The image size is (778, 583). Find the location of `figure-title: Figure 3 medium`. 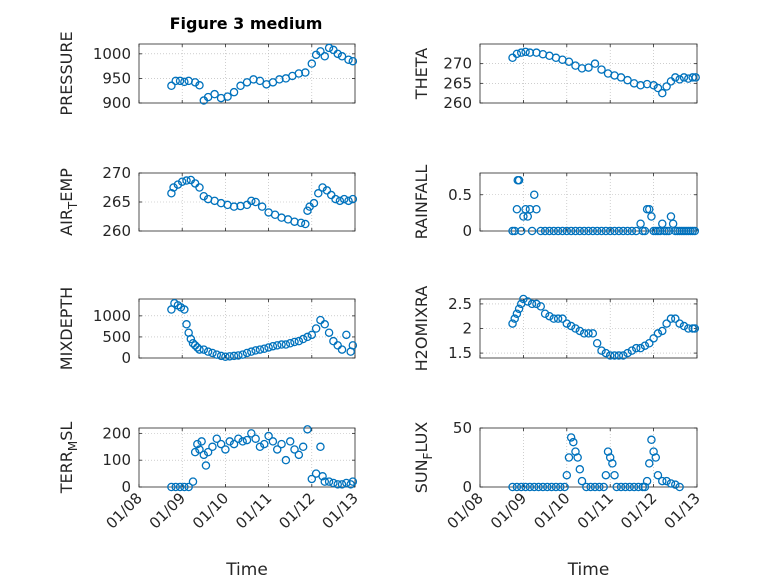

figure-title: Figure 3 medium is located at coordinates (246, 23).